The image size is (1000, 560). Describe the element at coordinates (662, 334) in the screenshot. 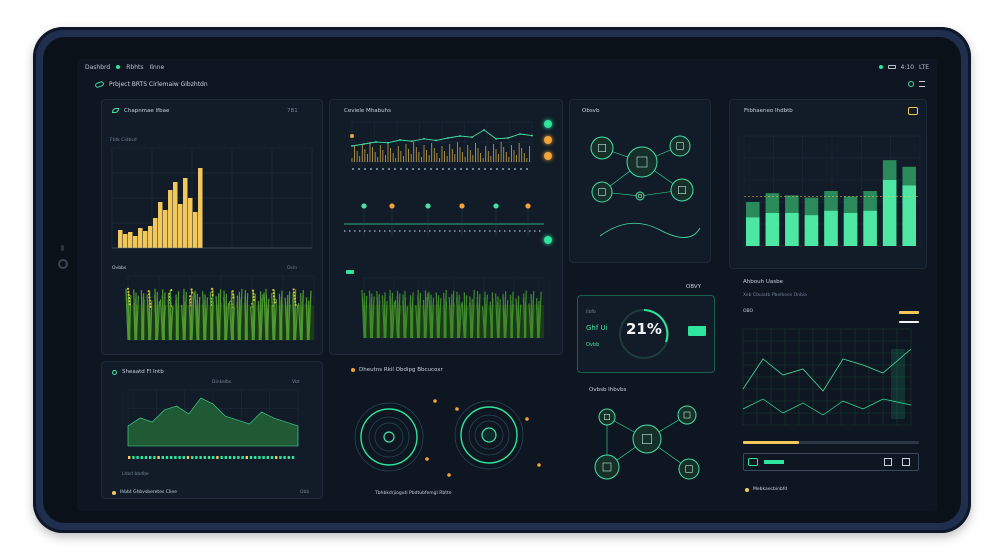

I see `circular-gauge` at that location.